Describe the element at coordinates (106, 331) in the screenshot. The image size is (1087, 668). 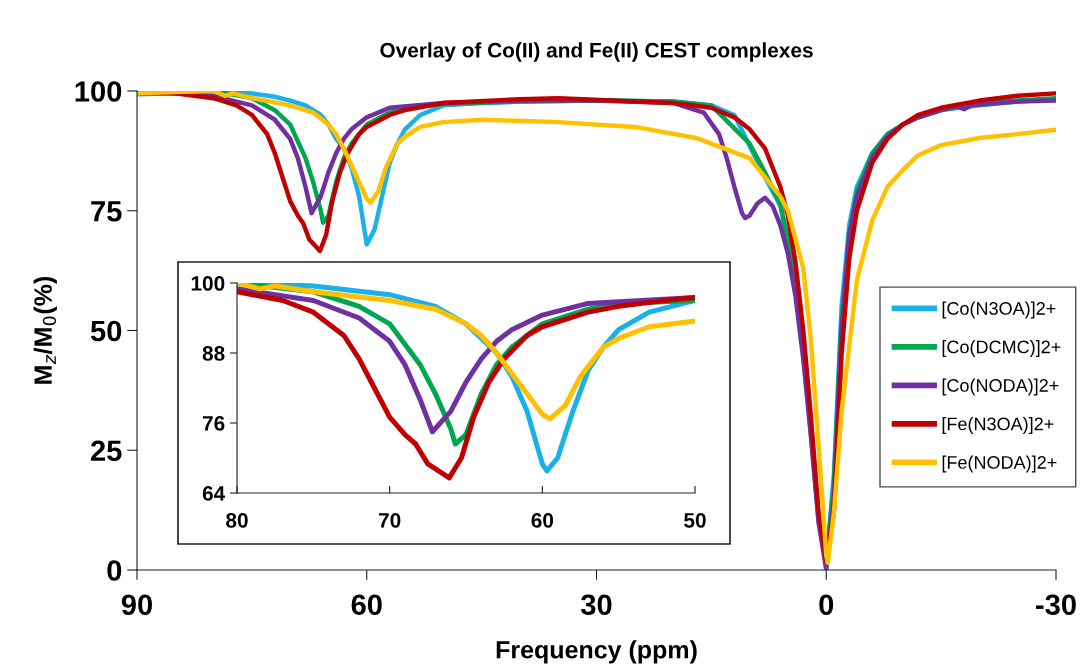
I see `y-tick-label: 50` at that location.